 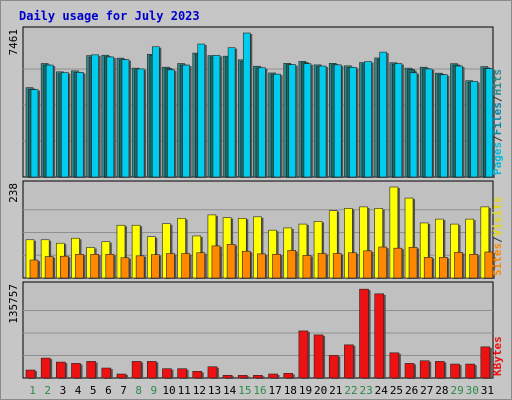 What do you see at coordinates (63, 390) in the screenshot?
I see `day-label: 3` at bounding box center [63, 390].